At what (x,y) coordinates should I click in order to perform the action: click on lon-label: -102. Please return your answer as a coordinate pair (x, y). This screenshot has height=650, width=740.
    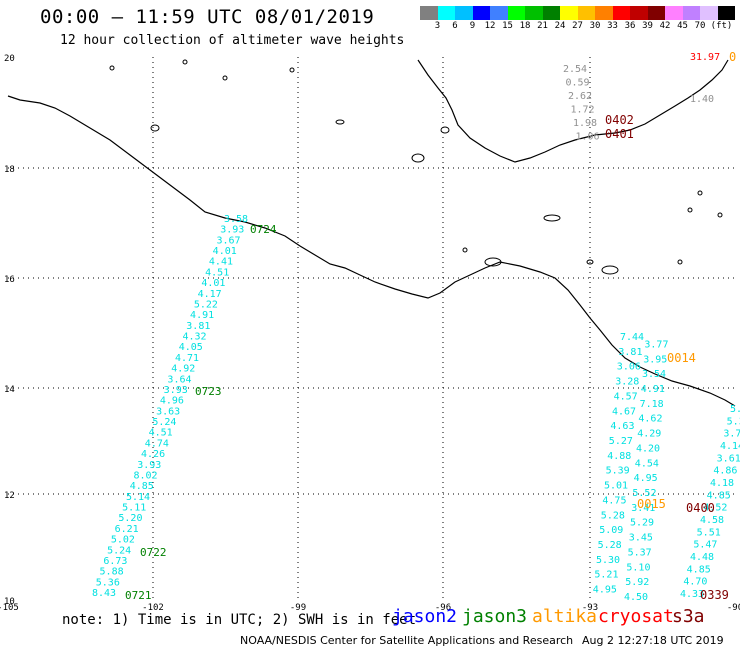
    Looking at the image, I should click on (153, 608).